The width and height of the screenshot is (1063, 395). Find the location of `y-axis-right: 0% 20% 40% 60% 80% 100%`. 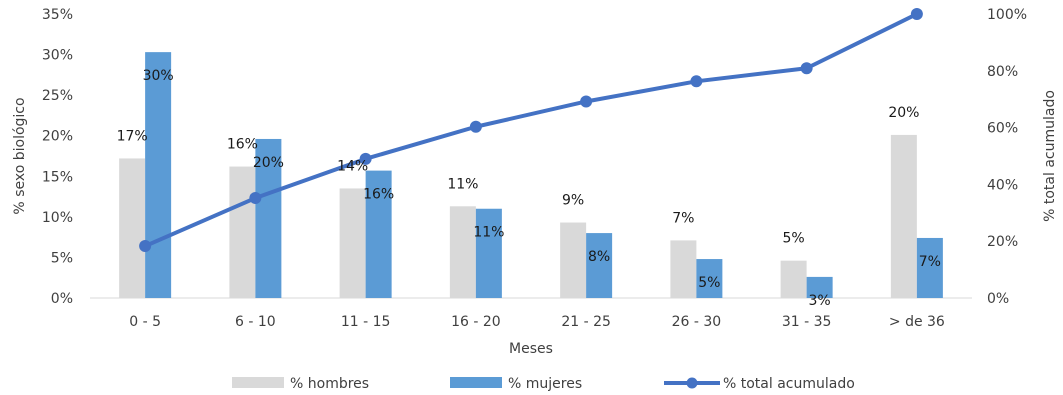

y-axis-right: 0% 20% 40% 60% 80% 100% is located at coordinates (1007, 157).